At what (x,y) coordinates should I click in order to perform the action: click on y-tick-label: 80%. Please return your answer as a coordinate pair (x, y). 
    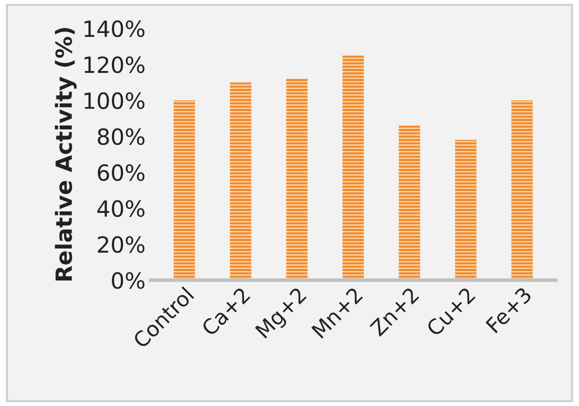
    Looking at the image, I should click on (121, 137).